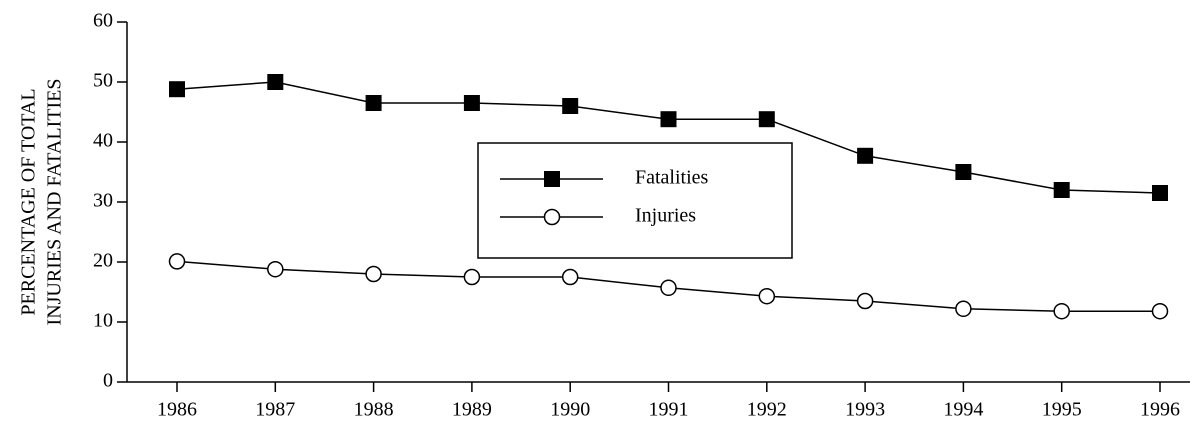 This screenshot has height=432, width=1193. Describe the element at coordinates (103, 141) in the screenshot. I see `y-tick-label: 40` at that location.